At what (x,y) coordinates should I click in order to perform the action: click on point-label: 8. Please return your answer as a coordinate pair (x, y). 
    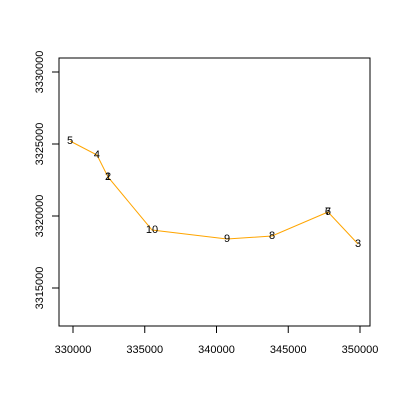
    Looking at the image, I should click on (272, 236).